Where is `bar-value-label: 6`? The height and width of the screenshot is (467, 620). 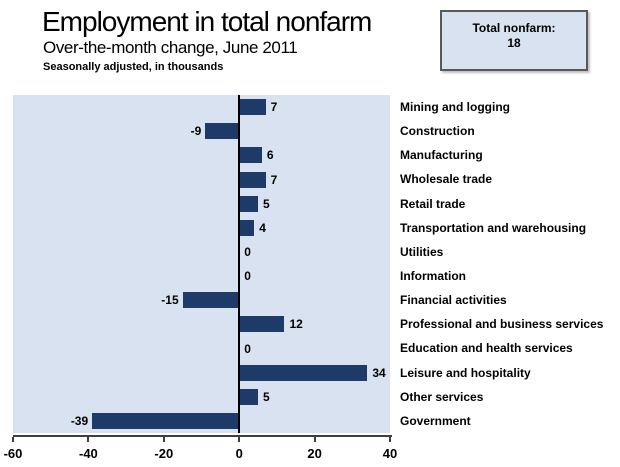 bar-value-label: 6 is located at coordinates (270, 155).